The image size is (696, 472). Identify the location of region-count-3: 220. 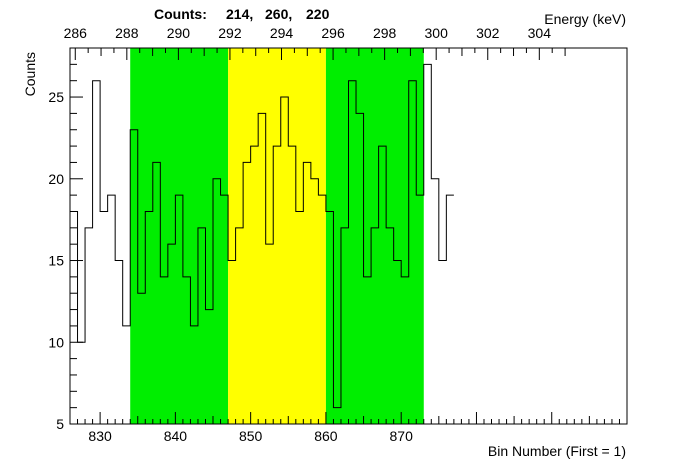
(318, 14).